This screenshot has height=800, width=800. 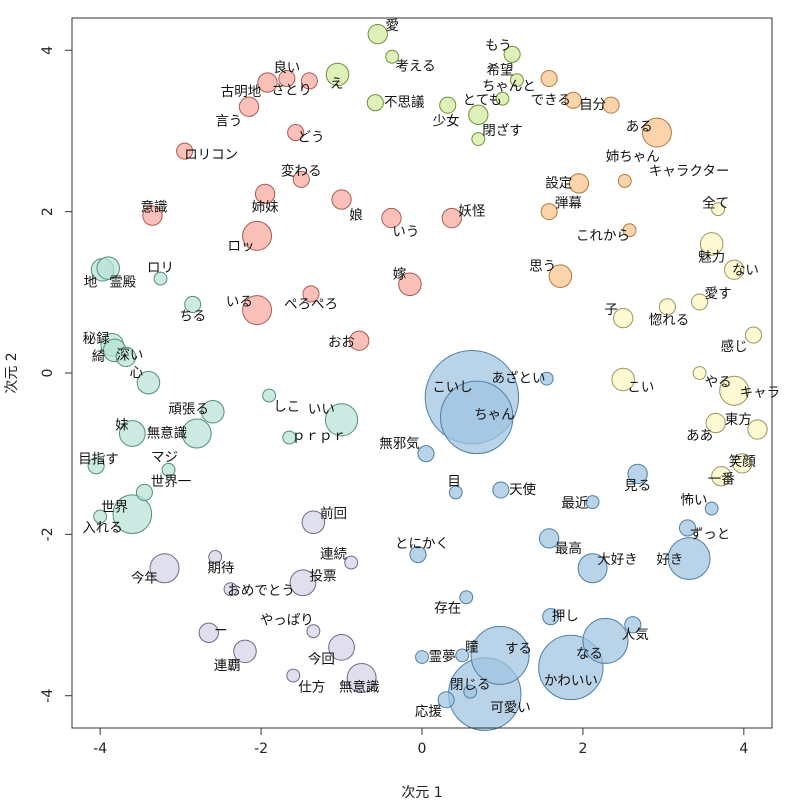 What do you see at coordinates (192, 317) in the screenshot?
I see `word-label: ちる` at bounding box center [192, 317].